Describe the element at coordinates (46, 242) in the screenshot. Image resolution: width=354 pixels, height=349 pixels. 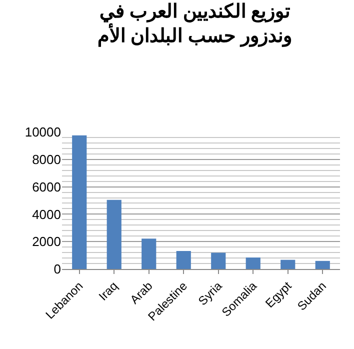
I see `y-tick-label: 2000` at that location.